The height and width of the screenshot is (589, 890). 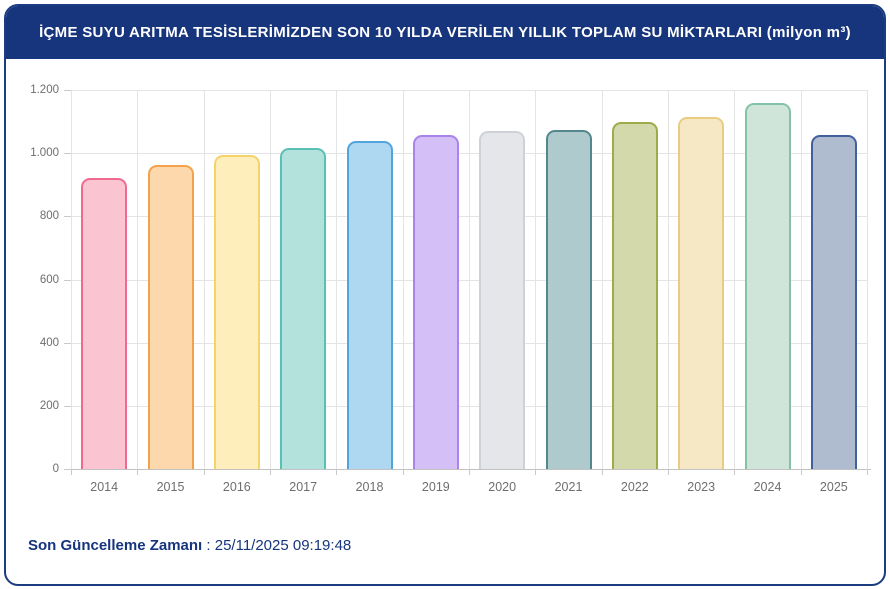 What do you see at coordinates (502, 300) in the screenshot?
I see `bar-2020` at bounding box center [502, 300].